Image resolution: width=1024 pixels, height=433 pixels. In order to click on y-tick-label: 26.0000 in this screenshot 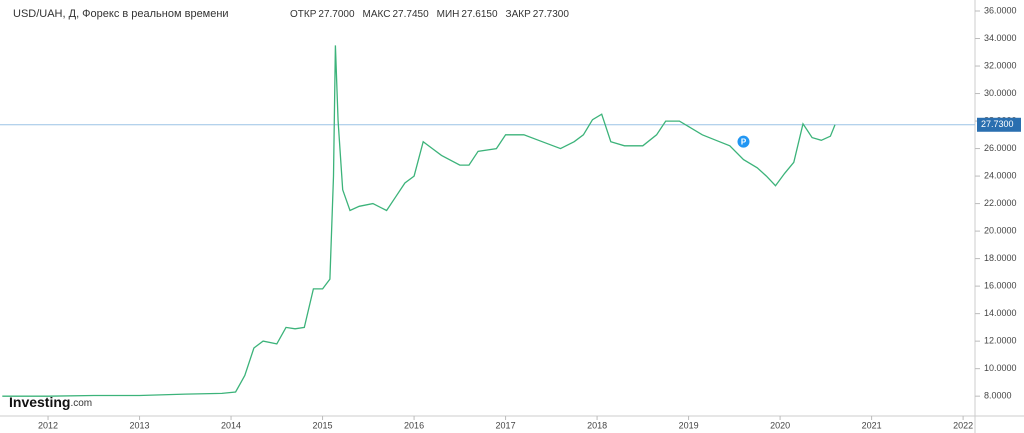, I will do `click(1000, 148)`.